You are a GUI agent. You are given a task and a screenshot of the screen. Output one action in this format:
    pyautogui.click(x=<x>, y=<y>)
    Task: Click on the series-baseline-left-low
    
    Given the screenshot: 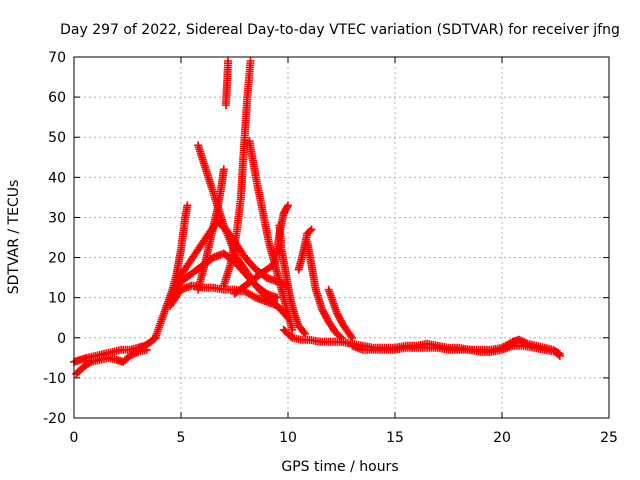 What is the action you would take?
    pyautogui.click(x=111, y=361)
    